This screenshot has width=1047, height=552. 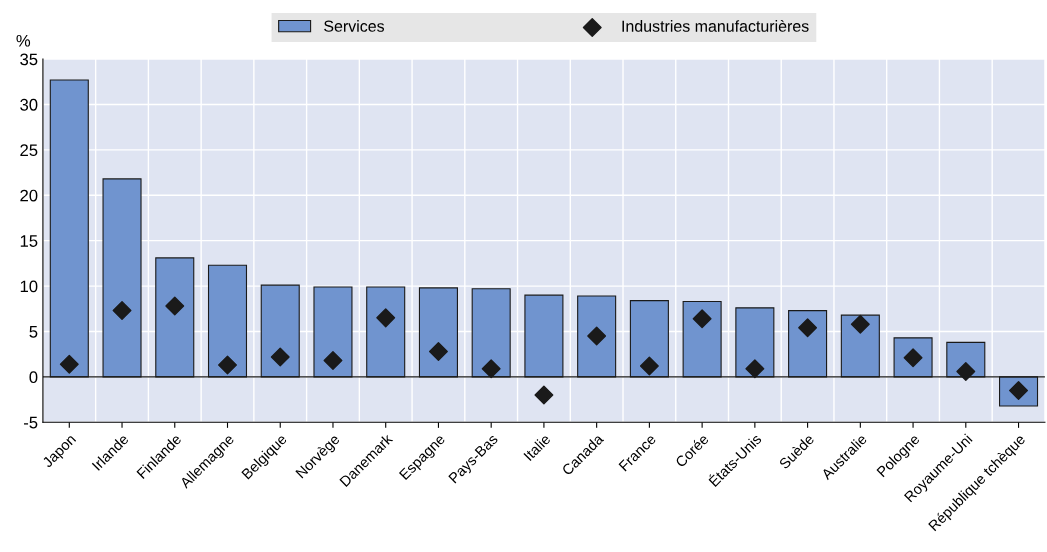 What do you see at coordinates (354, 26) in the screenshot?
I see `legend-label: Services` at bounding box center [354, 26].